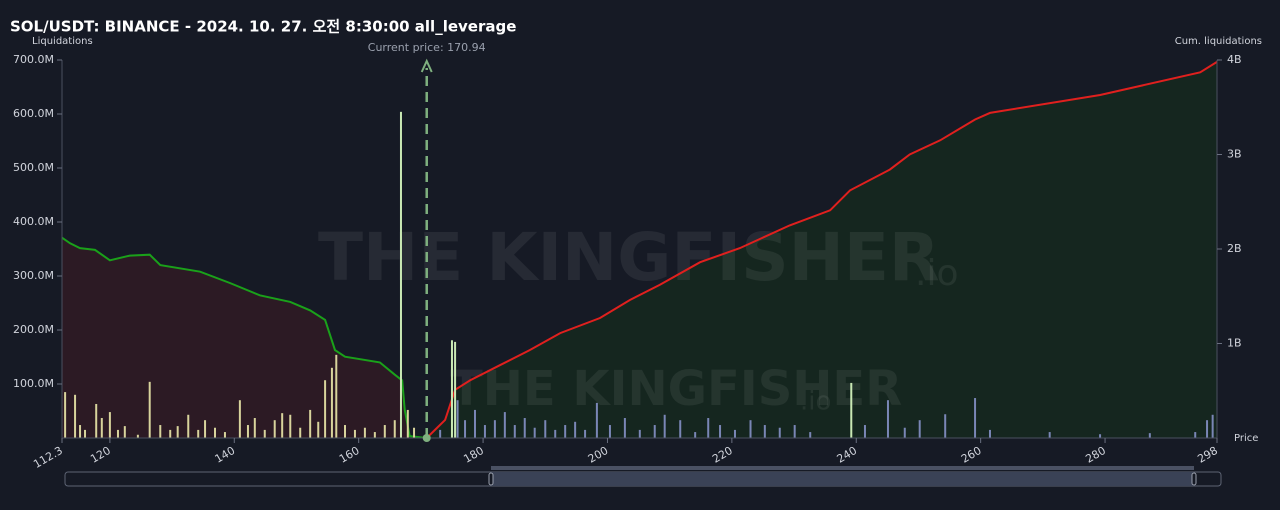 This screenshot has height=510, width=1280. What do you see at coordinates (349, 455) in the screenshot?
I see `x-tick-label: 160` at bounding box center [349, 455].